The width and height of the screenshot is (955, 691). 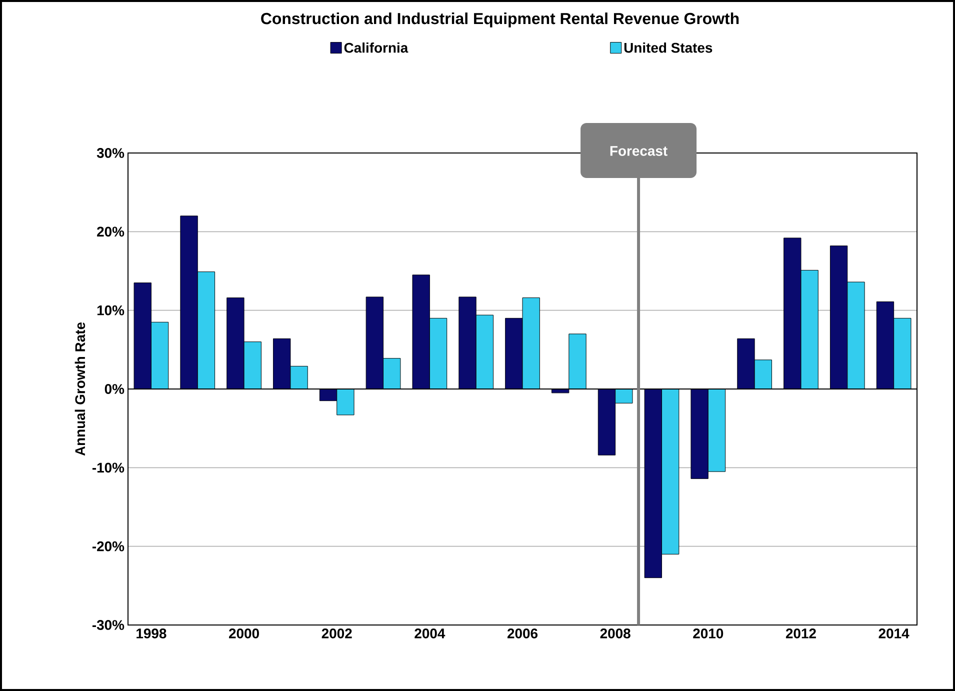 I want to click on y-tick-label: 20%, so click(x=110, y=231).